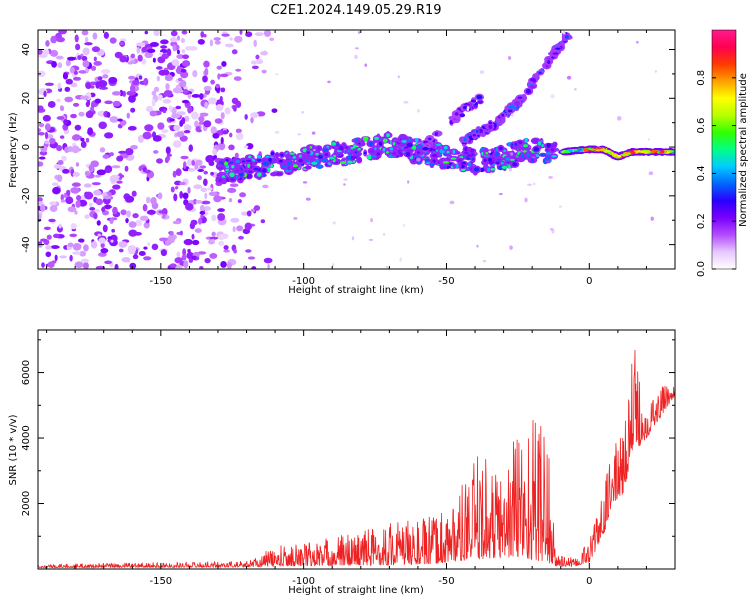 This screenshot has height=604, width=750. I want to click on top-x-tick-label: -150, so click(160, 281).